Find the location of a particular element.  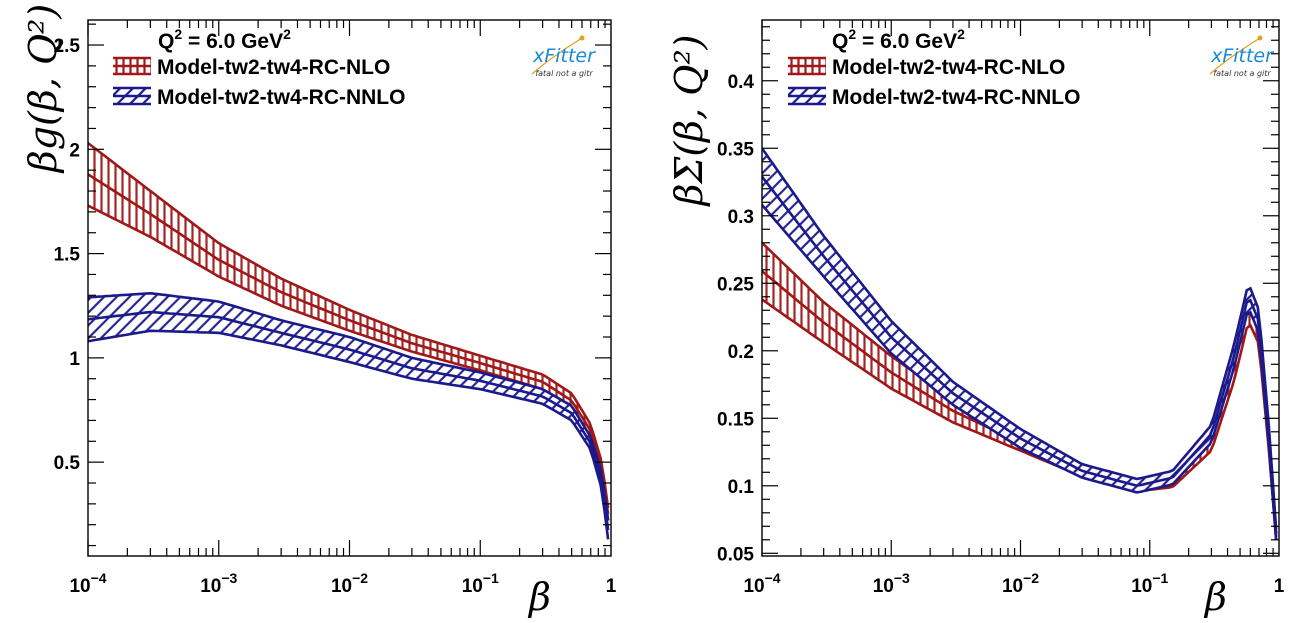

band-lower-line-nnlo-left is located at coordinates (349, 434).